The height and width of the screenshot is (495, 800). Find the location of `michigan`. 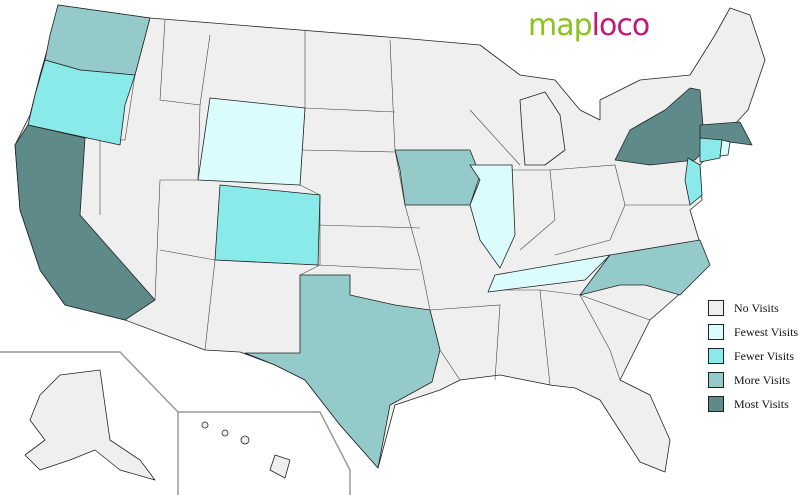

michigan is located at coordinates (542, 128).